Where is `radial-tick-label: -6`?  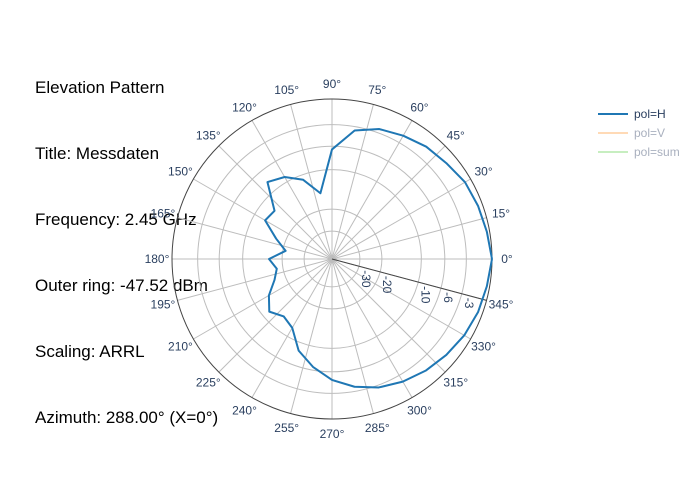
radial-tick-label: -6 is located at coordinates (448, 297).